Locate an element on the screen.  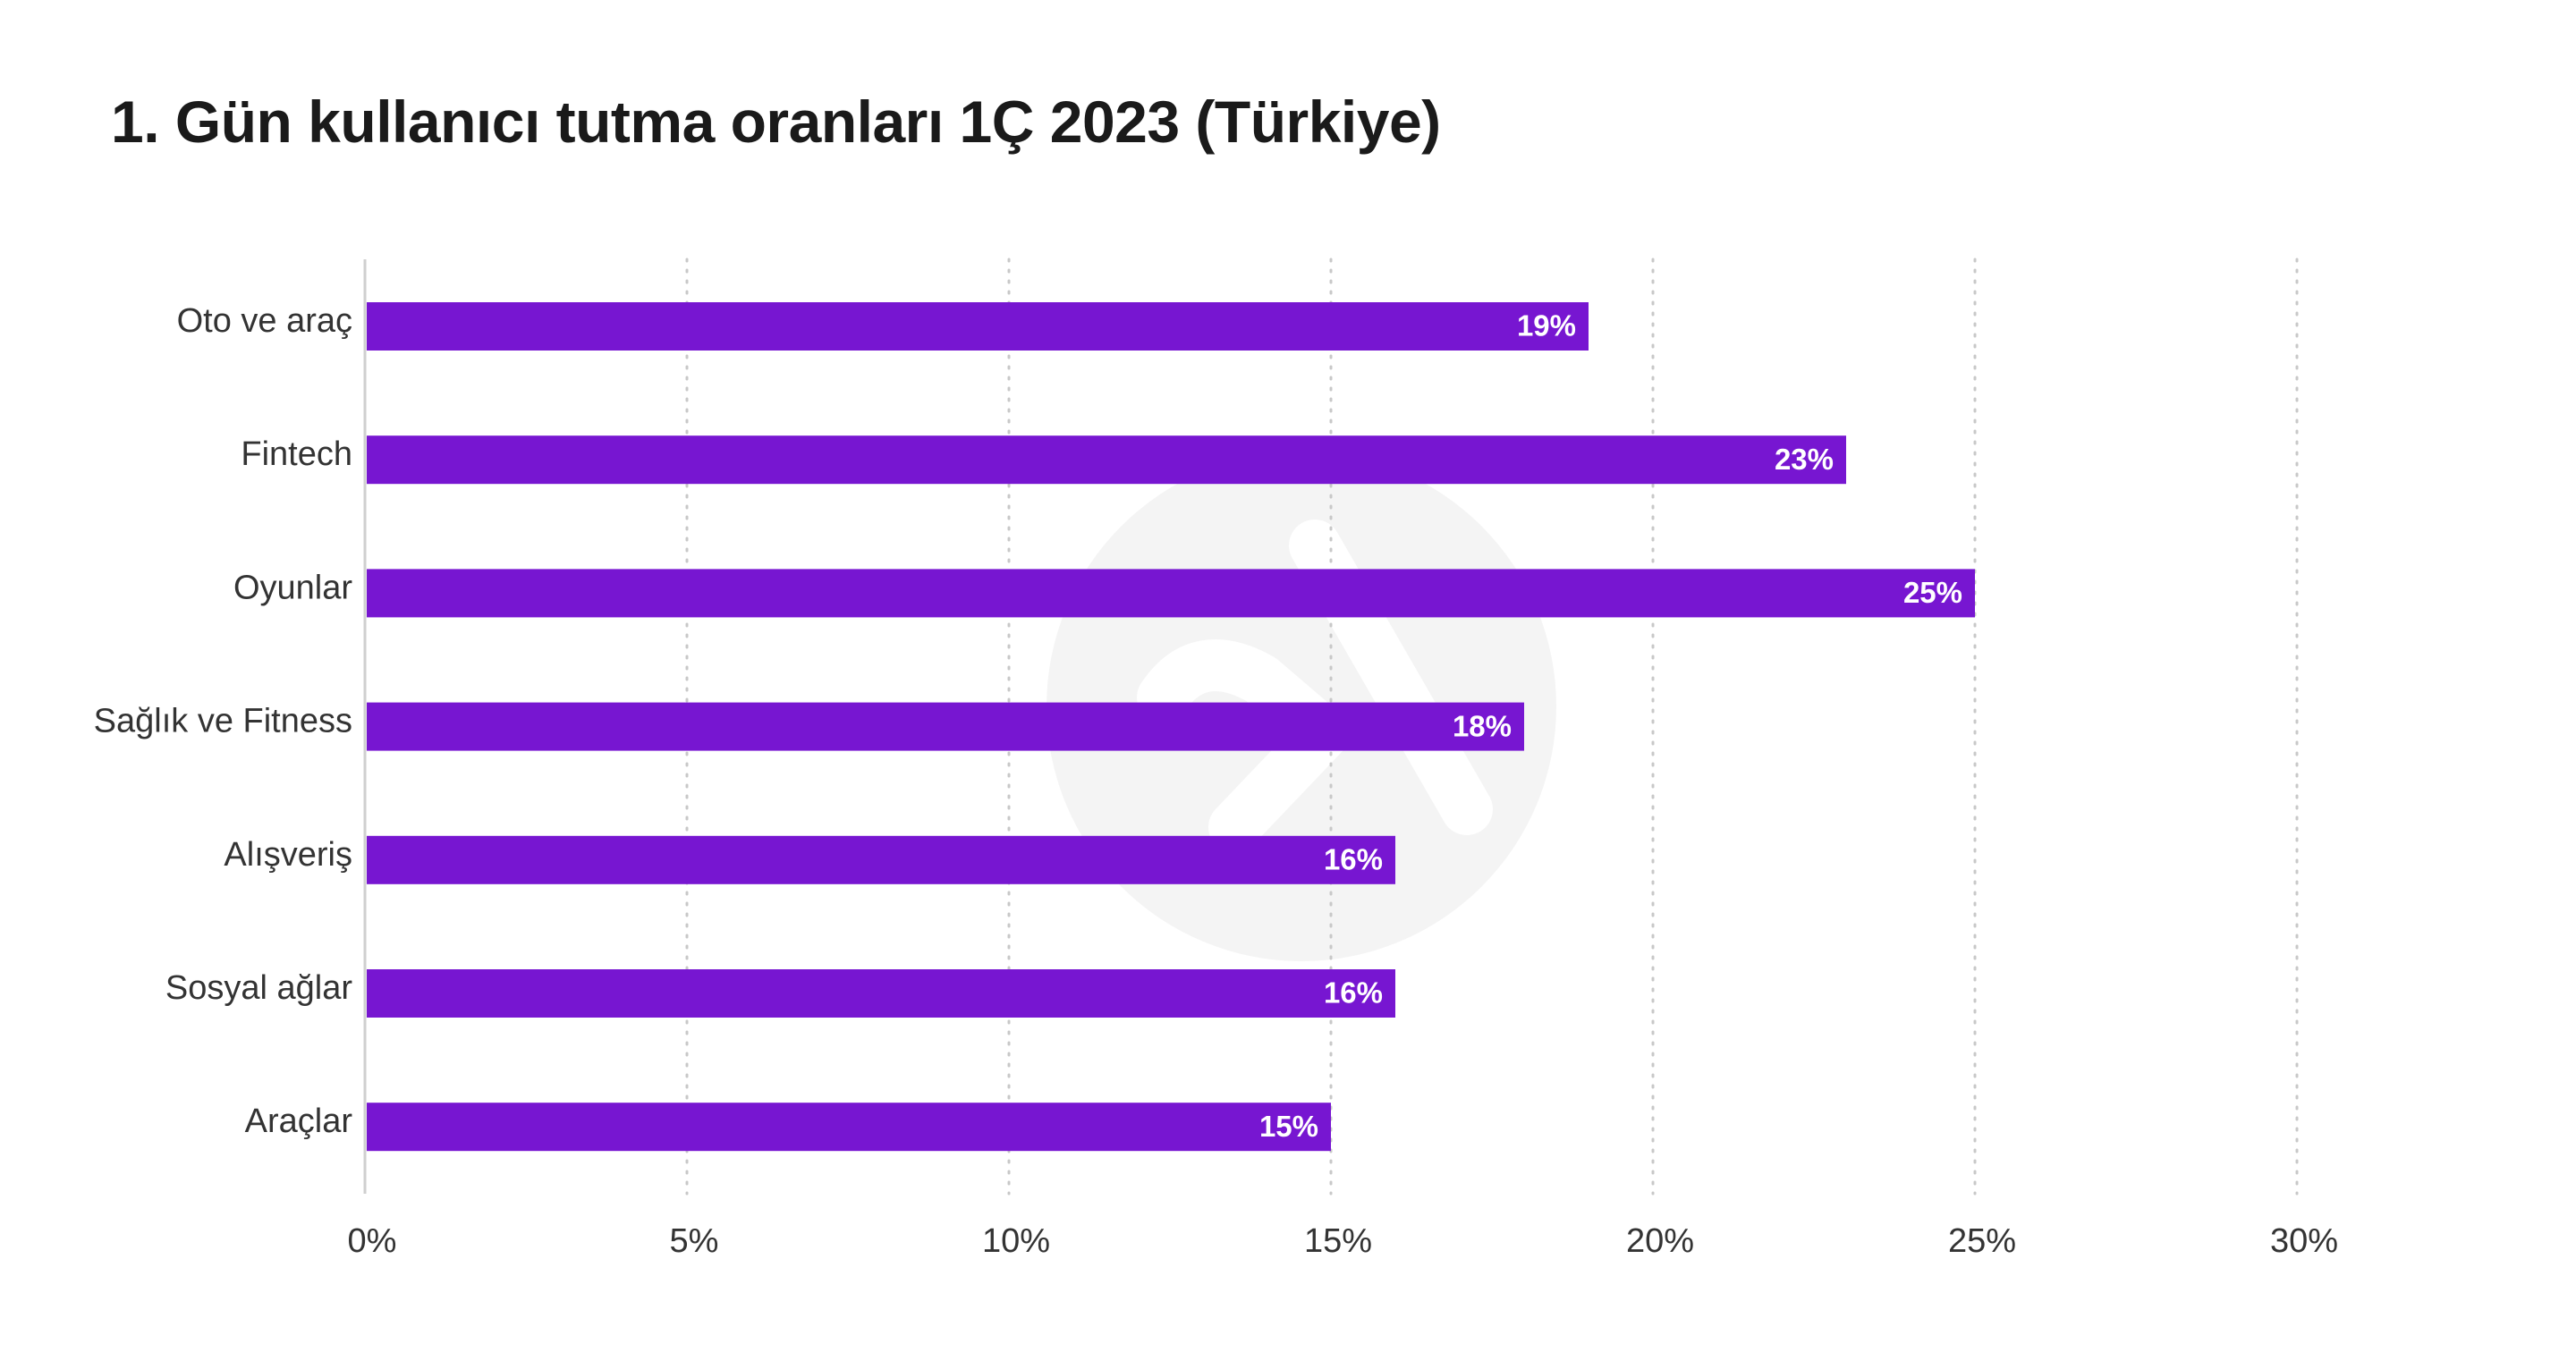
x-tick-label: 25% is located at coordinates (1982, 1241).